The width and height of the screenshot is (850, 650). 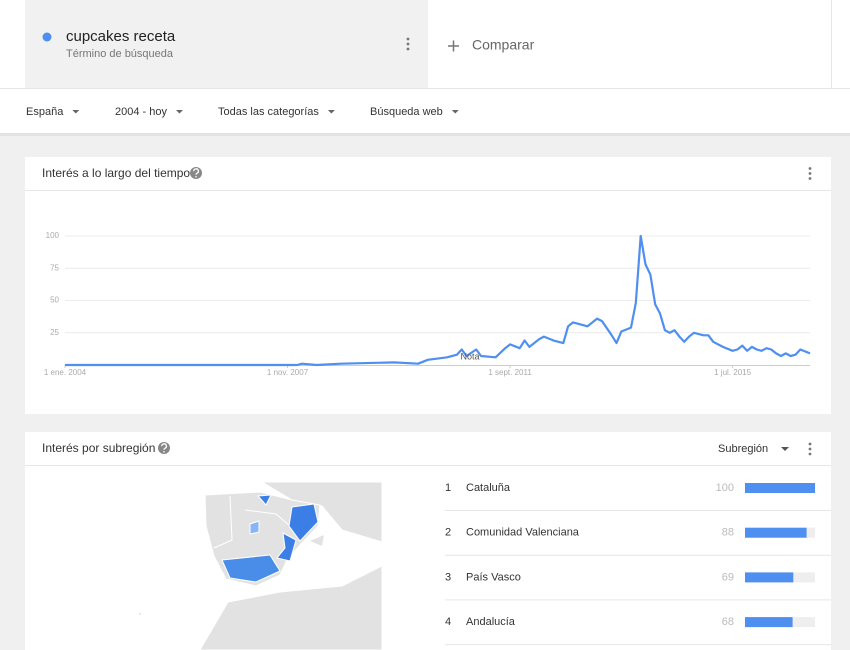 I want to click on term-subtitle: Término de búsqueda, so click(x=120, y=54).